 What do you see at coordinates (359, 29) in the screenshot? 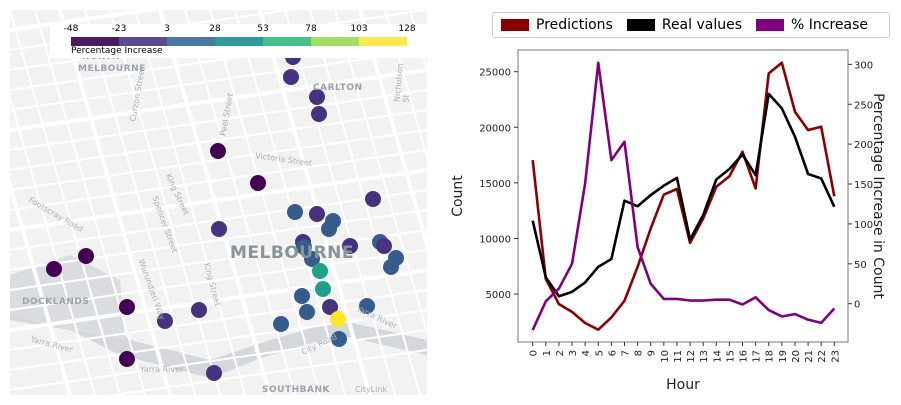
I see `colorbar-tick: 103` at bounding box center [359, 29].